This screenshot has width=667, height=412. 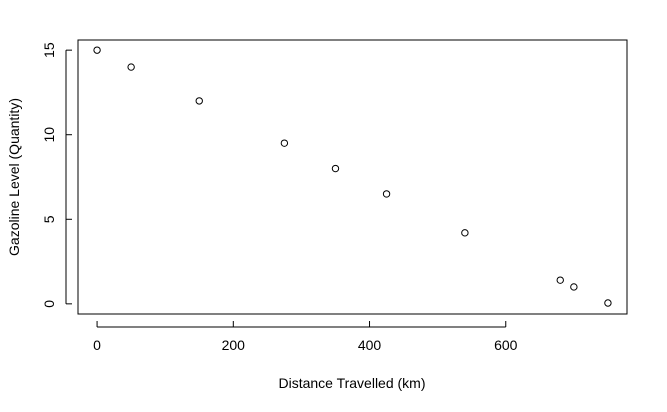 I want to click on x-axis-label: Distance Travelled (km), so click(x=351, y=383).